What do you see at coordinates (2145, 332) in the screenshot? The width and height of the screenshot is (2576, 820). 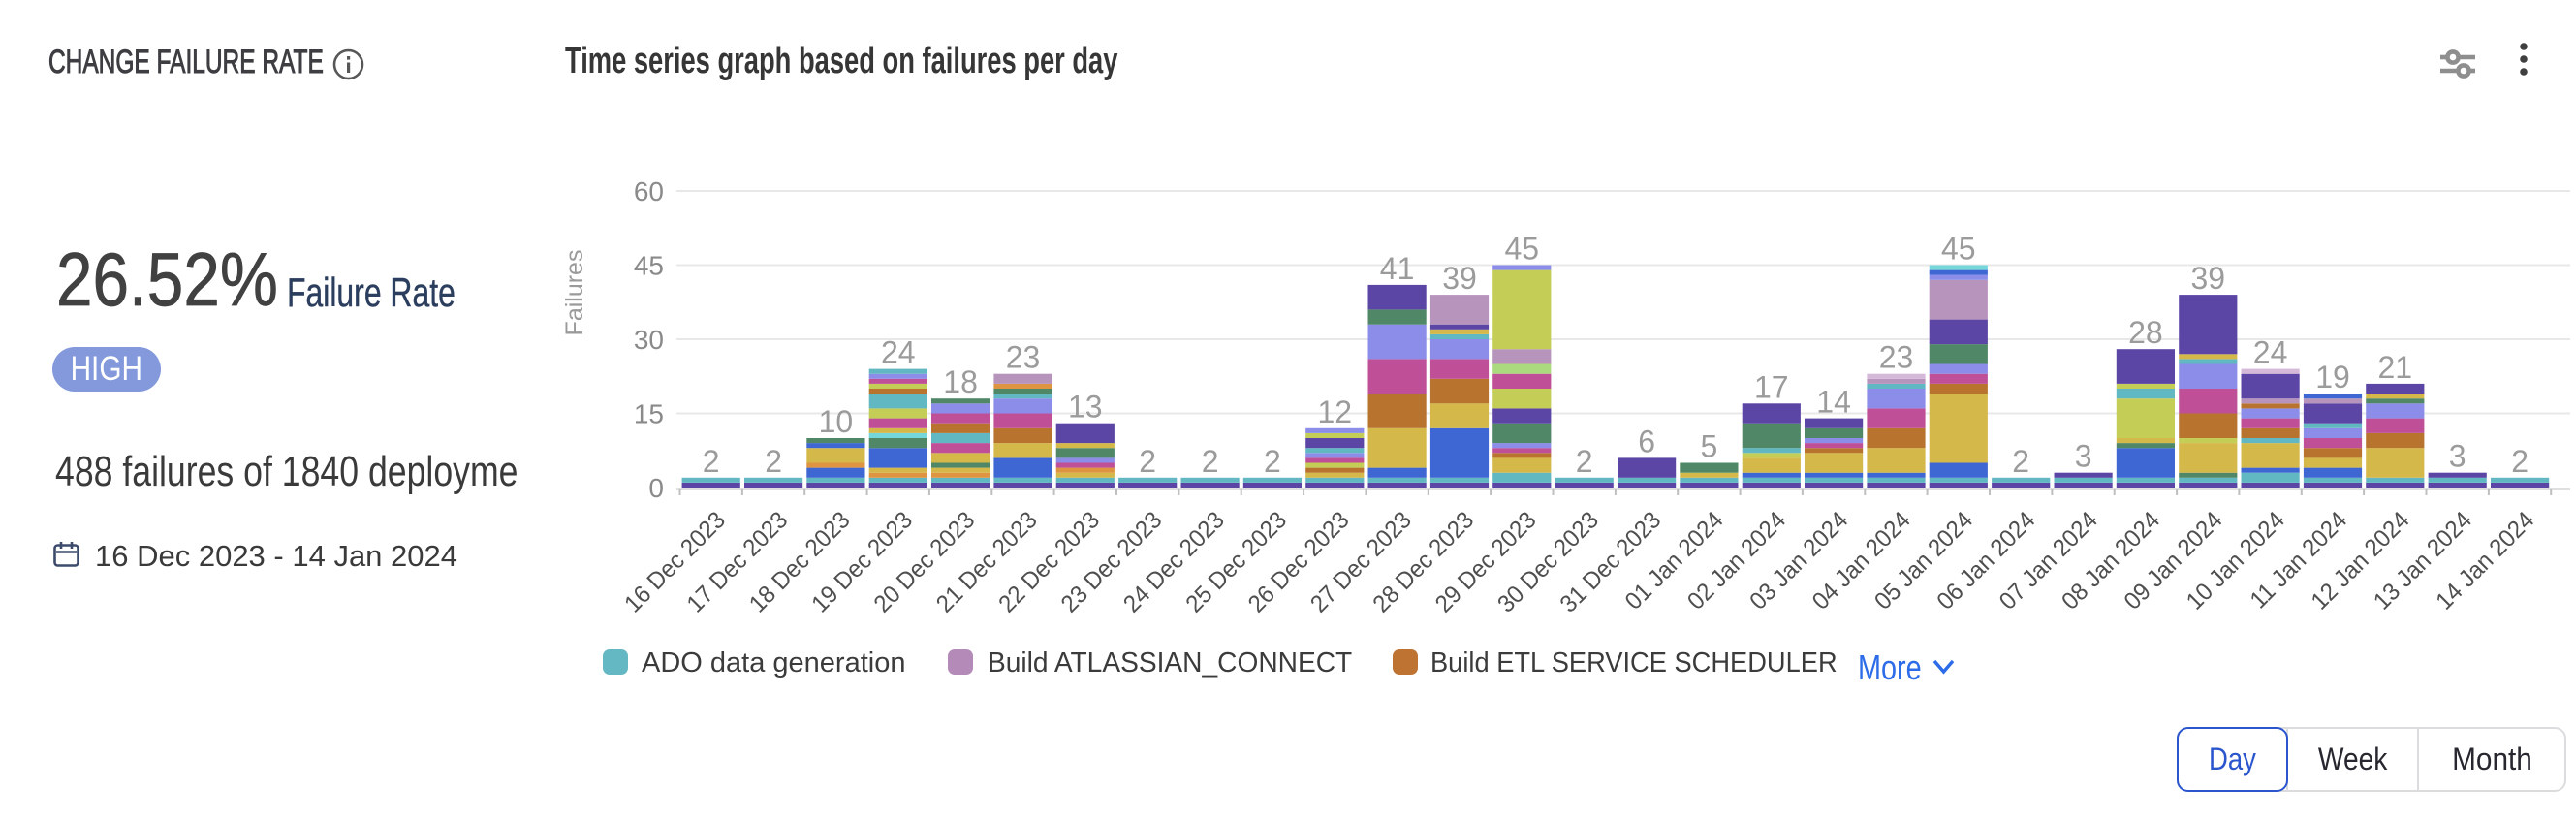 I see `svg-text: 28` at bounding box center [2145, 332].